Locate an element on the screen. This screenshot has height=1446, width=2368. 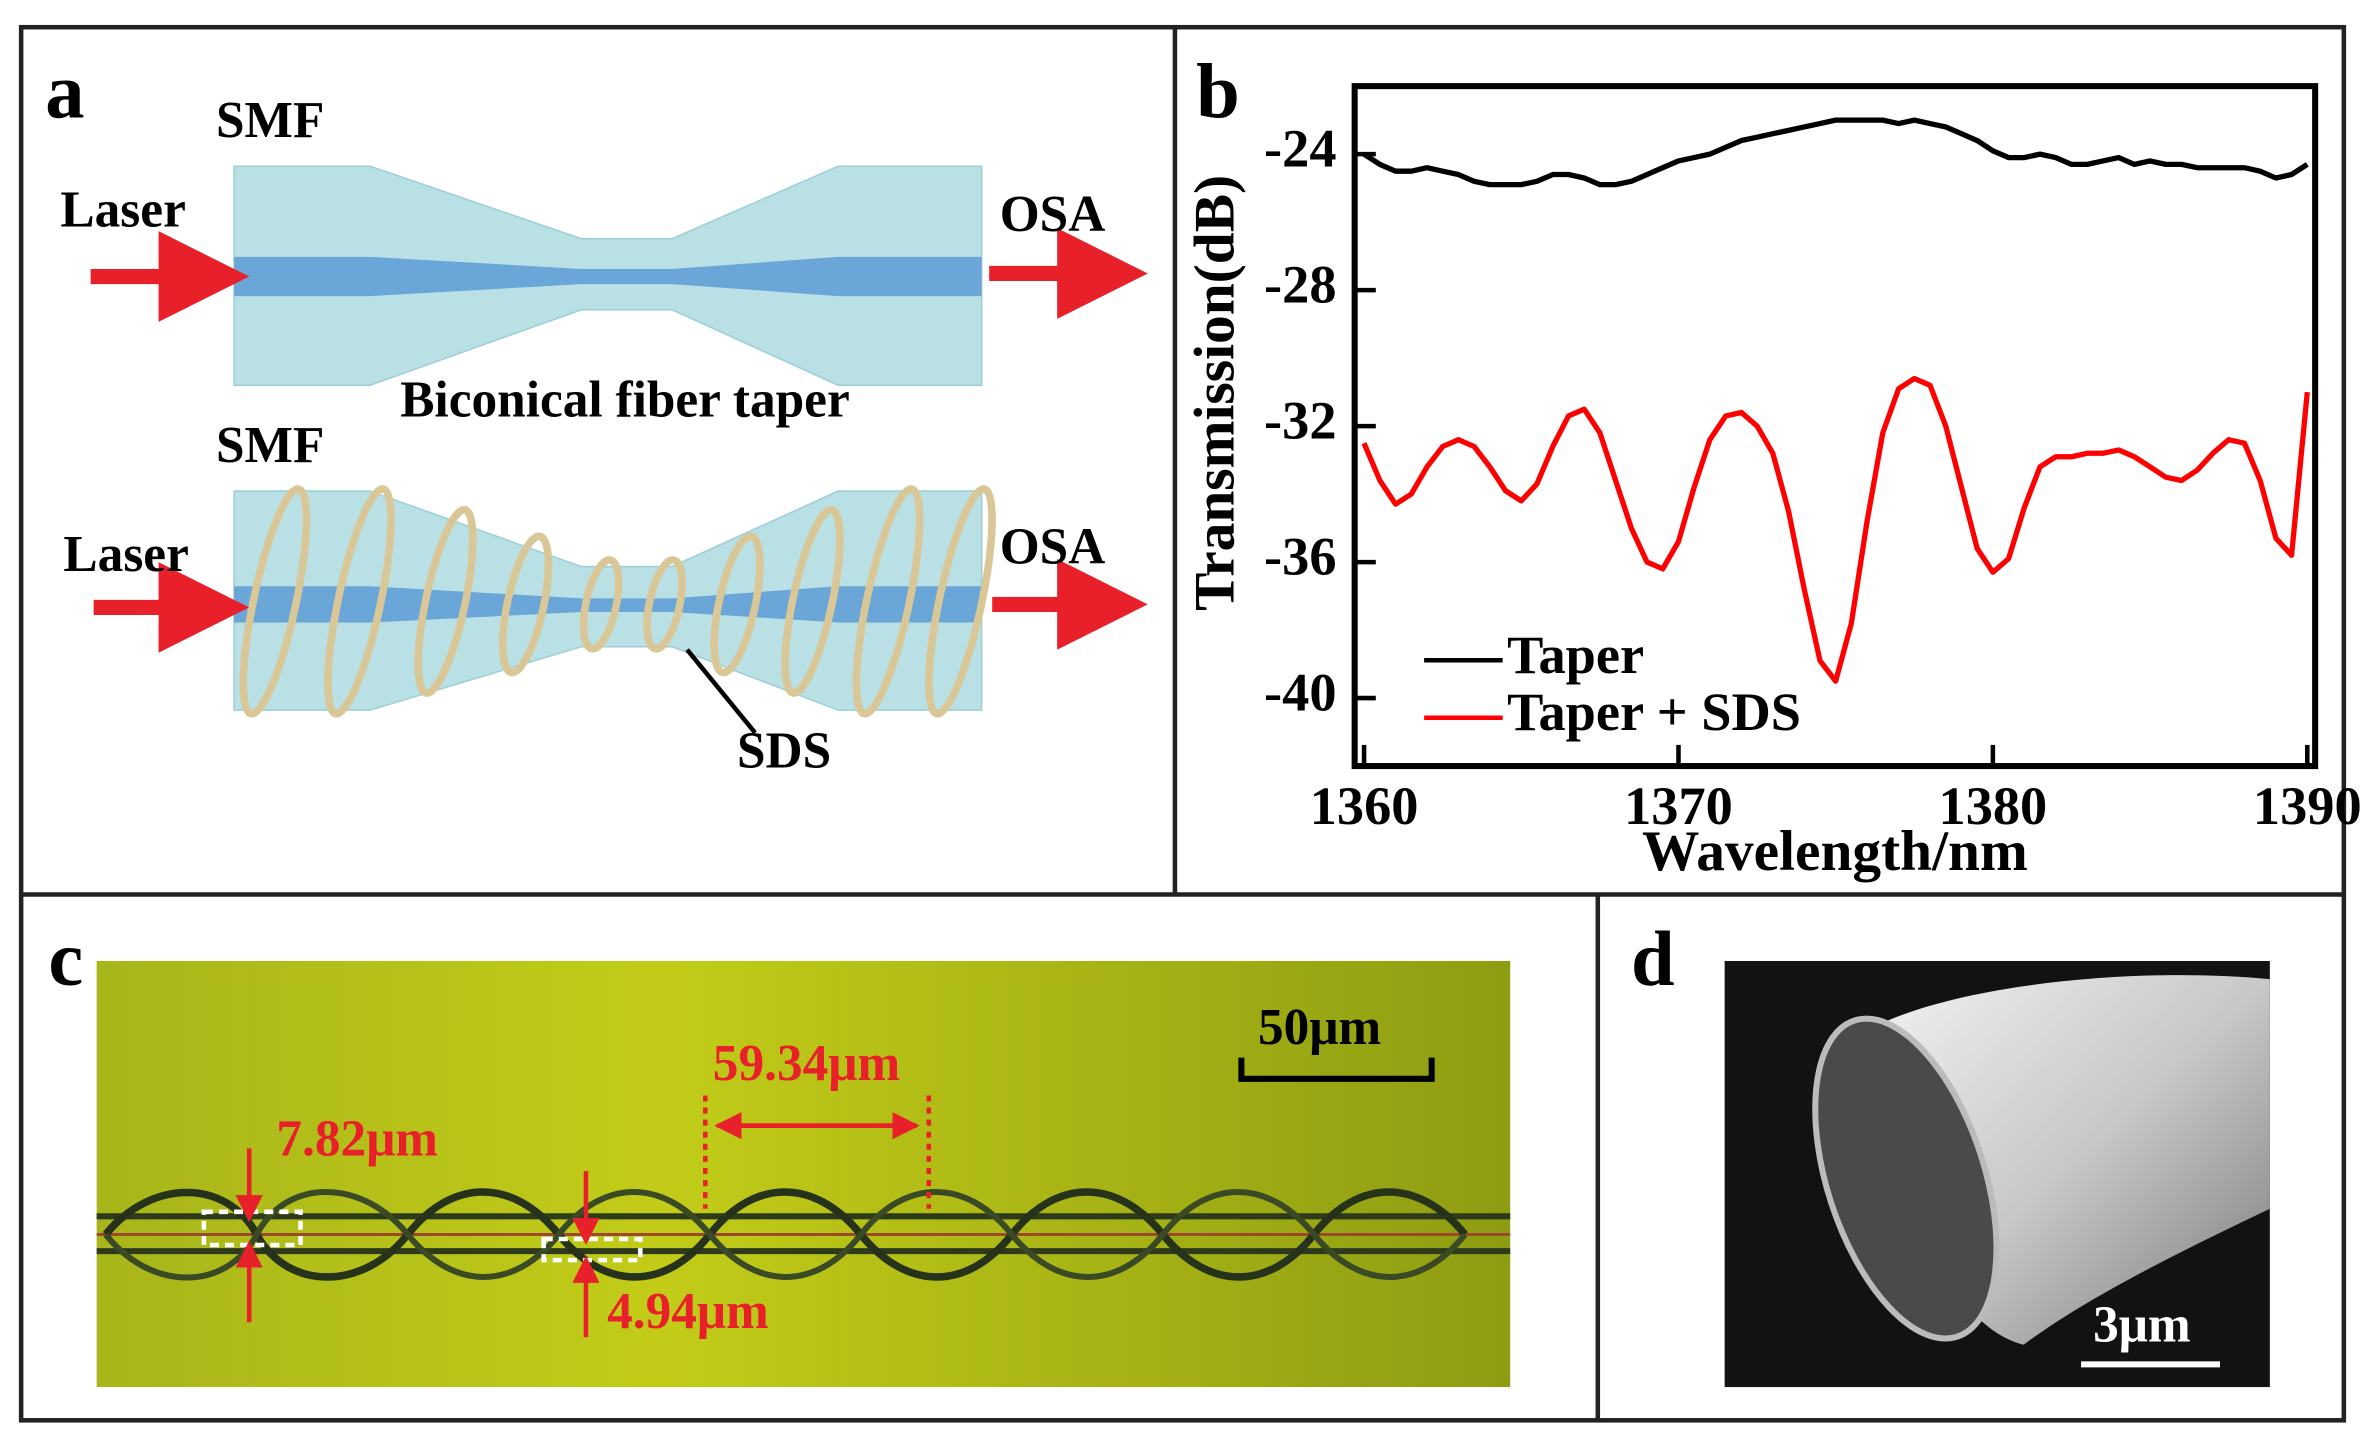
scale-bar-label: 50μm is located at coordinates (1319, 1027).